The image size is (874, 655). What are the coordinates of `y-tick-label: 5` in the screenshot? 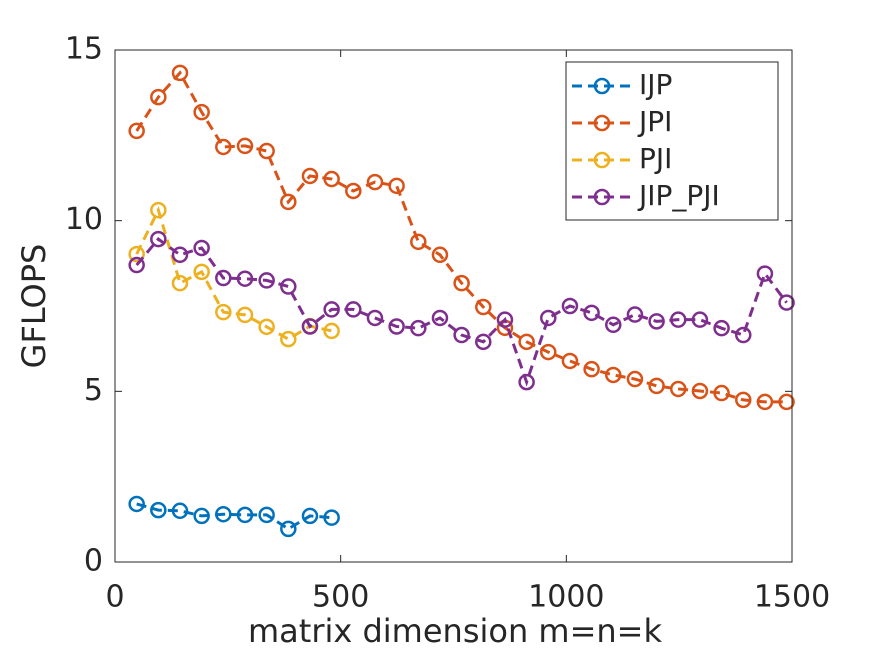 It's located at (93, 390).